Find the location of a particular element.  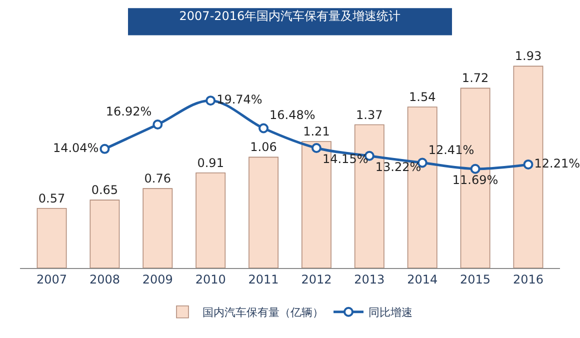

x-tick-label: 2007 is located at coordinates (52, 279).